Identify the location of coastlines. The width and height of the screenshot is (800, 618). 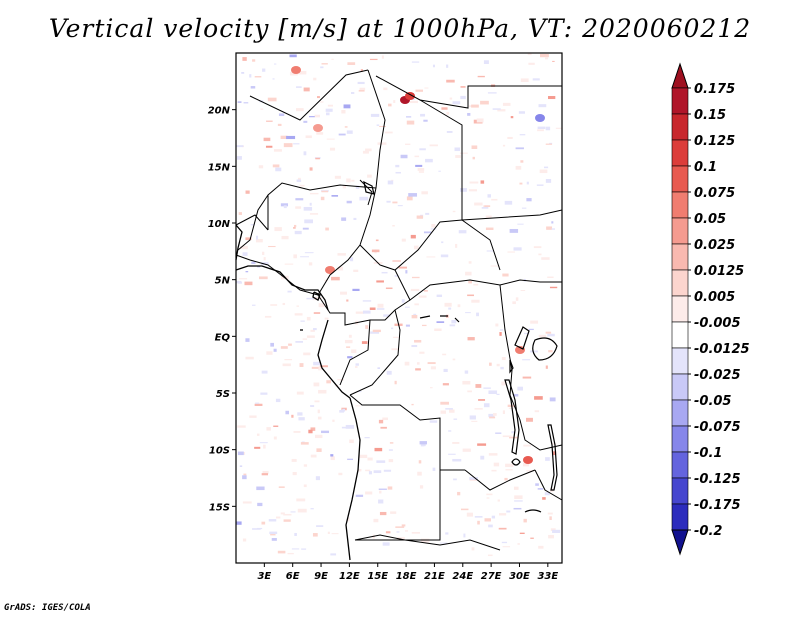
(298, 392).